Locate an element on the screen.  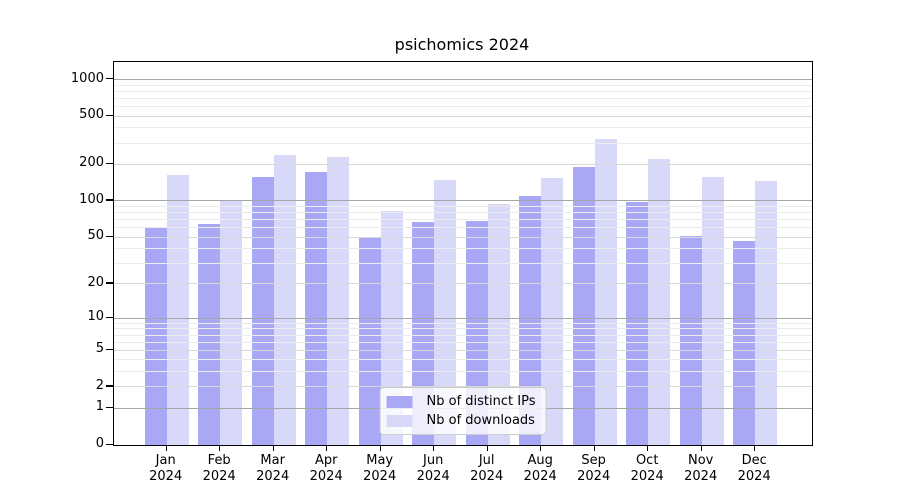
bar-distinct-ips-dec is located at coordinates (744, 343).